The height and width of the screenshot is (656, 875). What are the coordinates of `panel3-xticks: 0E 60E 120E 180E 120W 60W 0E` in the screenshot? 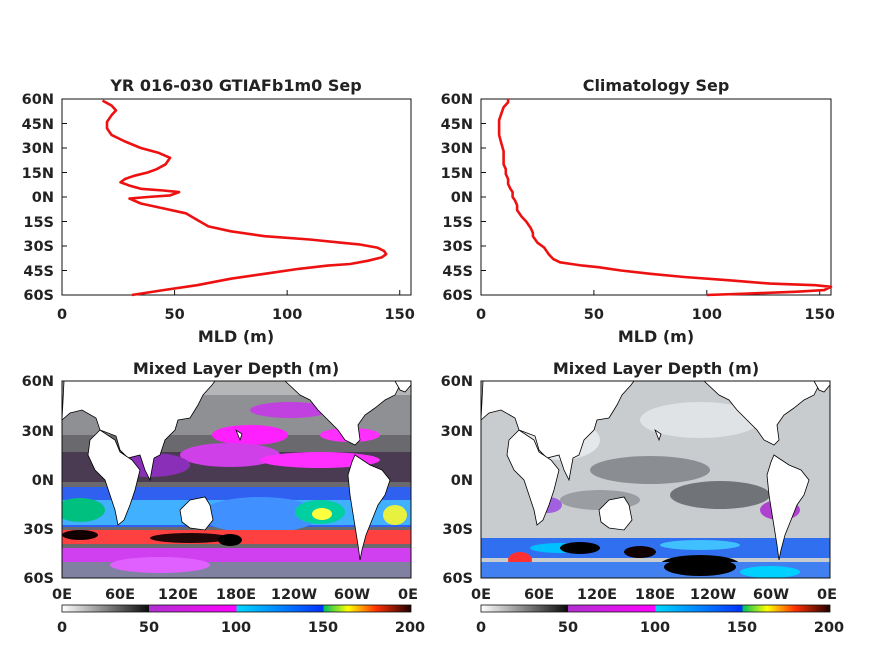 It's located at (235, 595).